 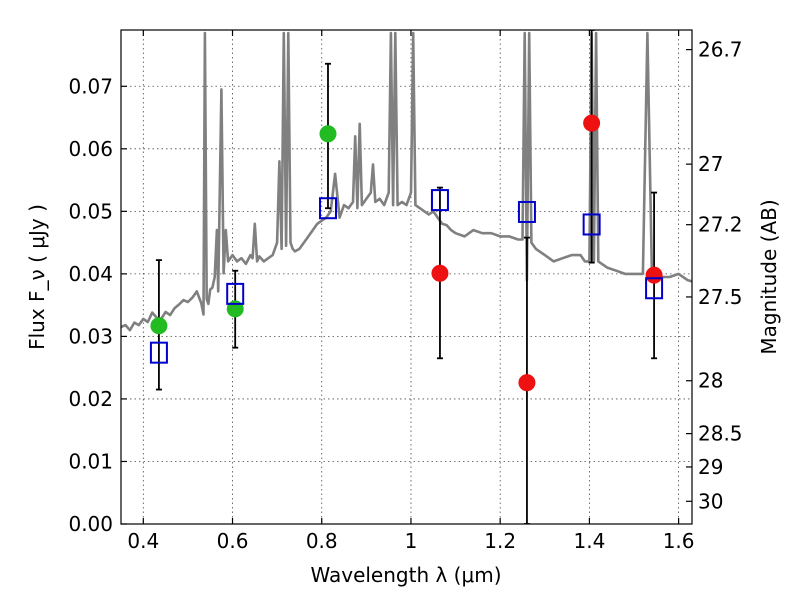 What do you see at coordinates (90, 399) in the screenshot?
I see `y-tick-label: 0.02` at bounding box center [90, 399].